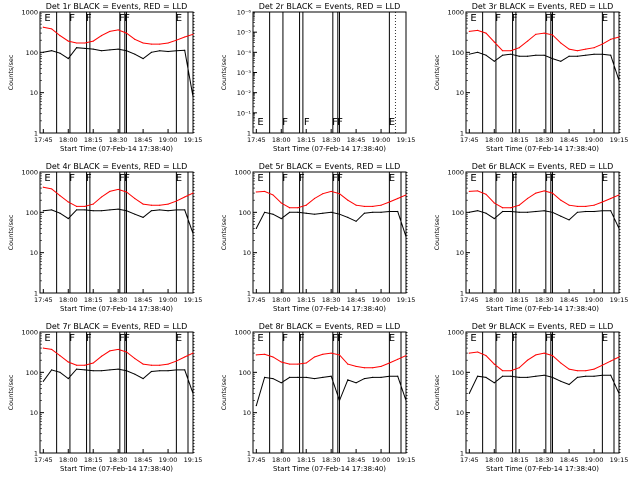 The image size is (640, 480). I want to click on chart-title: Det 5r BLACK = Events, RED = LLD, so click(330, 166).